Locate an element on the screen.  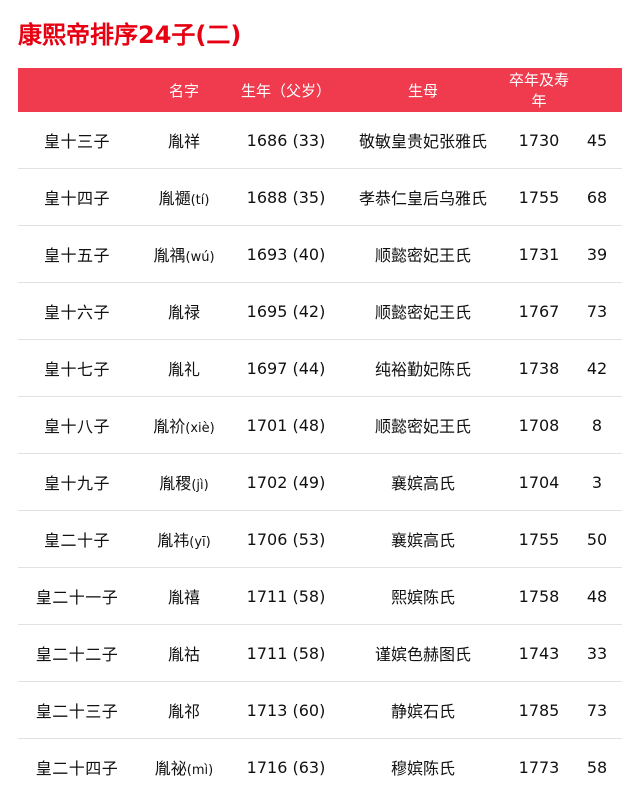
table-row: 皇十八子 胤祄(xiè) 1701 (48) 顺懿密妃王氏 1708 8 is located at coordinates (320, 425).